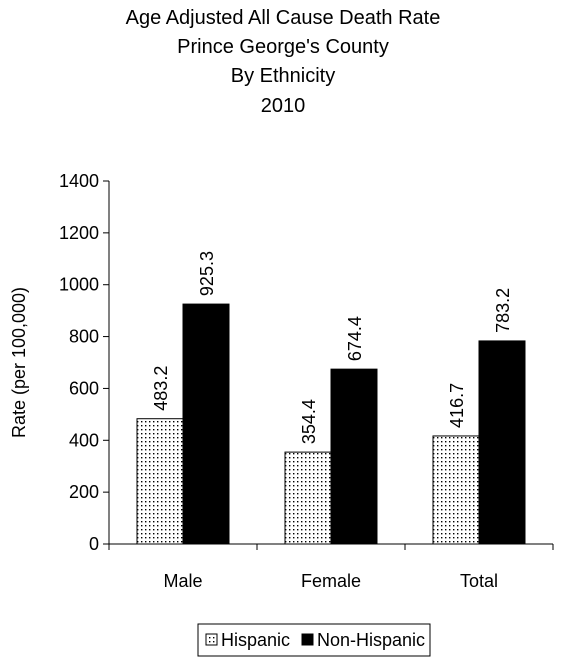  I want to click on x-tick-label: Total, so click(479, 581).